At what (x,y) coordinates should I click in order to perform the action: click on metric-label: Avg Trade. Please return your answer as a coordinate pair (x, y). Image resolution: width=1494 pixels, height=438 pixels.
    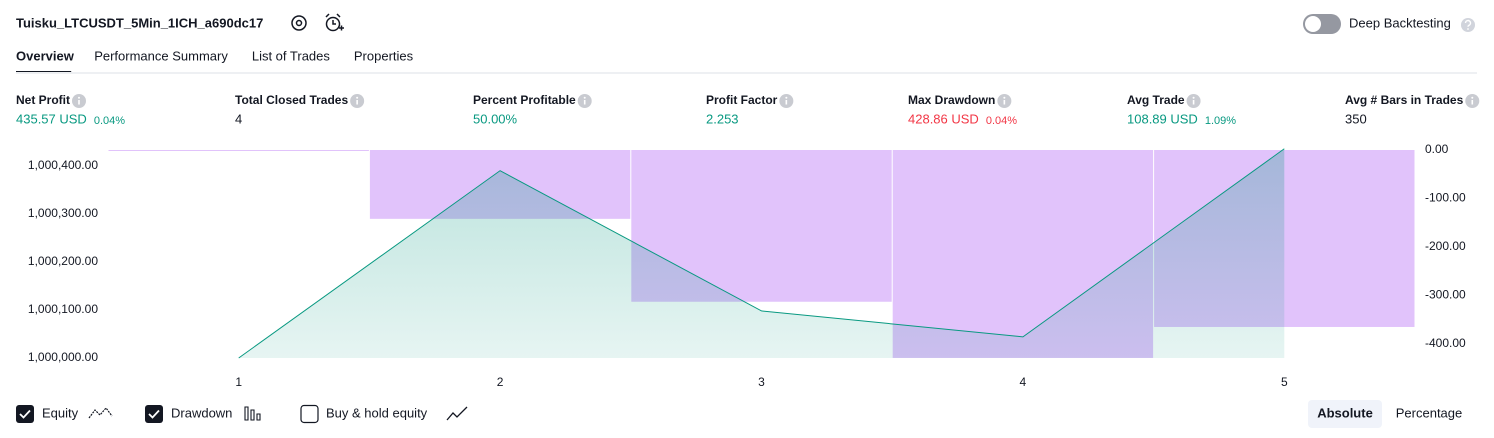
    Looking at the image, I should click on (1156, 100).